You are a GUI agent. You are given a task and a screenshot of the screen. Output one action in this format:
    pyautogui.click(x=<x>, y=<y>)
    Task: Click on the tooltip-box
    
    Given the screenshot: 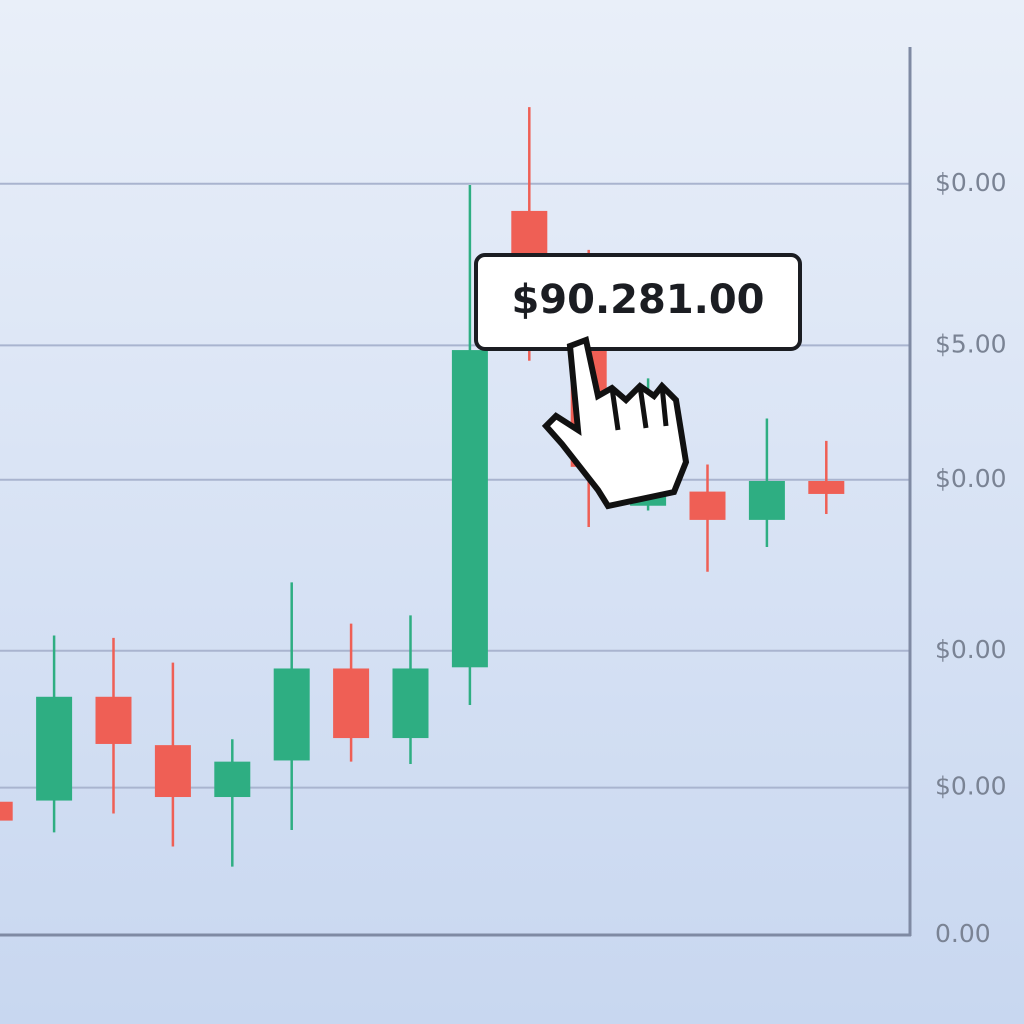 What is the action you would take?
    pyautogui.click(x=638, y=302)
    